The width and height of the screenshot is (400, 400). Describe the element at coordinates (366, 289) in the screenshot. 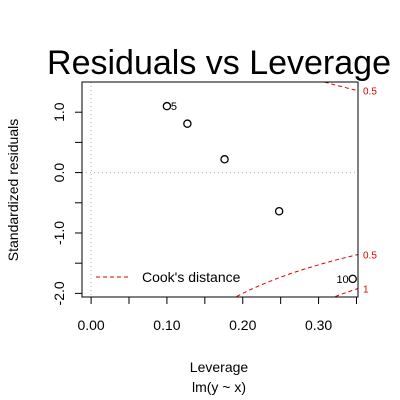

I see `cook-contour-label: 1` at that location.